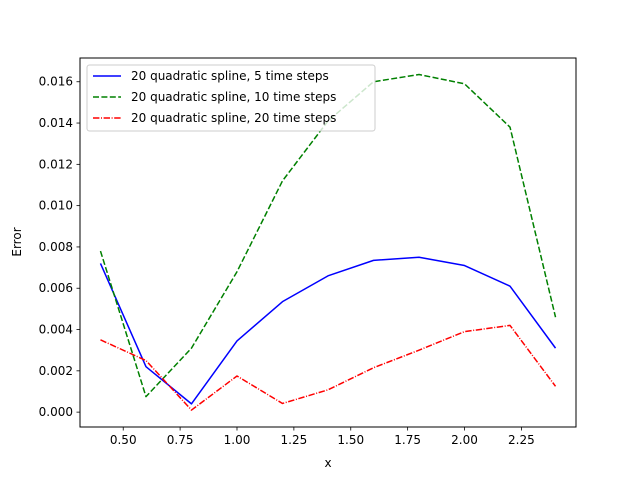 The height and width of the screenshot is (480, 640). What do you see at coordinates (233, 118) in the screenshot?
I see `legend-entry-3: 20 quadratic spline, 20 time steps` at bounding box center [233, 118].